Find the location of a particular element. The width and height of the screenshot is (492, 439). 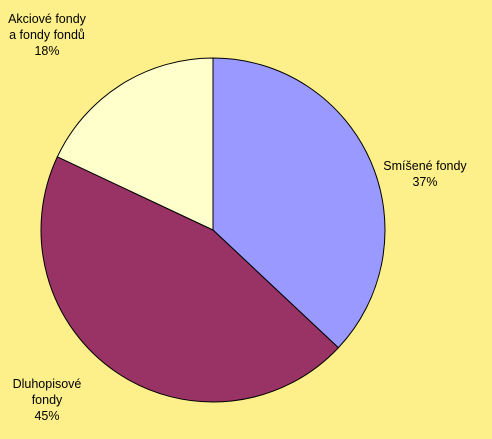

slice-name-line: Dluhopisové is located at coordinates (47, 384).